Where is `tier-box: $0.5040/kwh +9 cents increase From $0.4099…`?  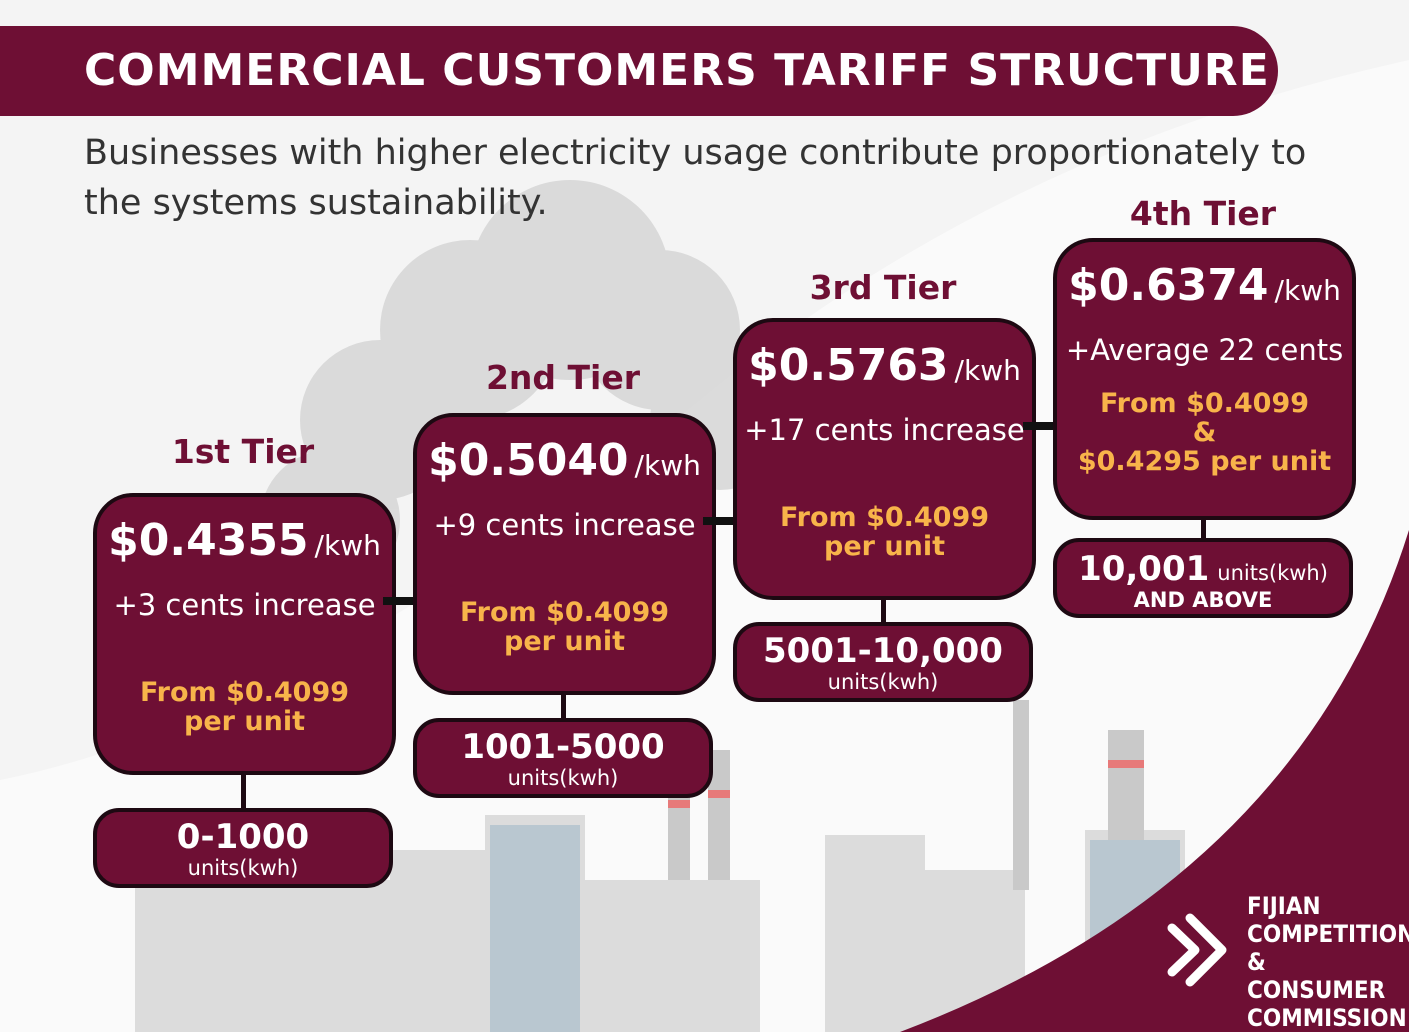 tier-box: $0.5040/kwh +9 cents increase From $0.4099… is located at coordinates (564, 554).